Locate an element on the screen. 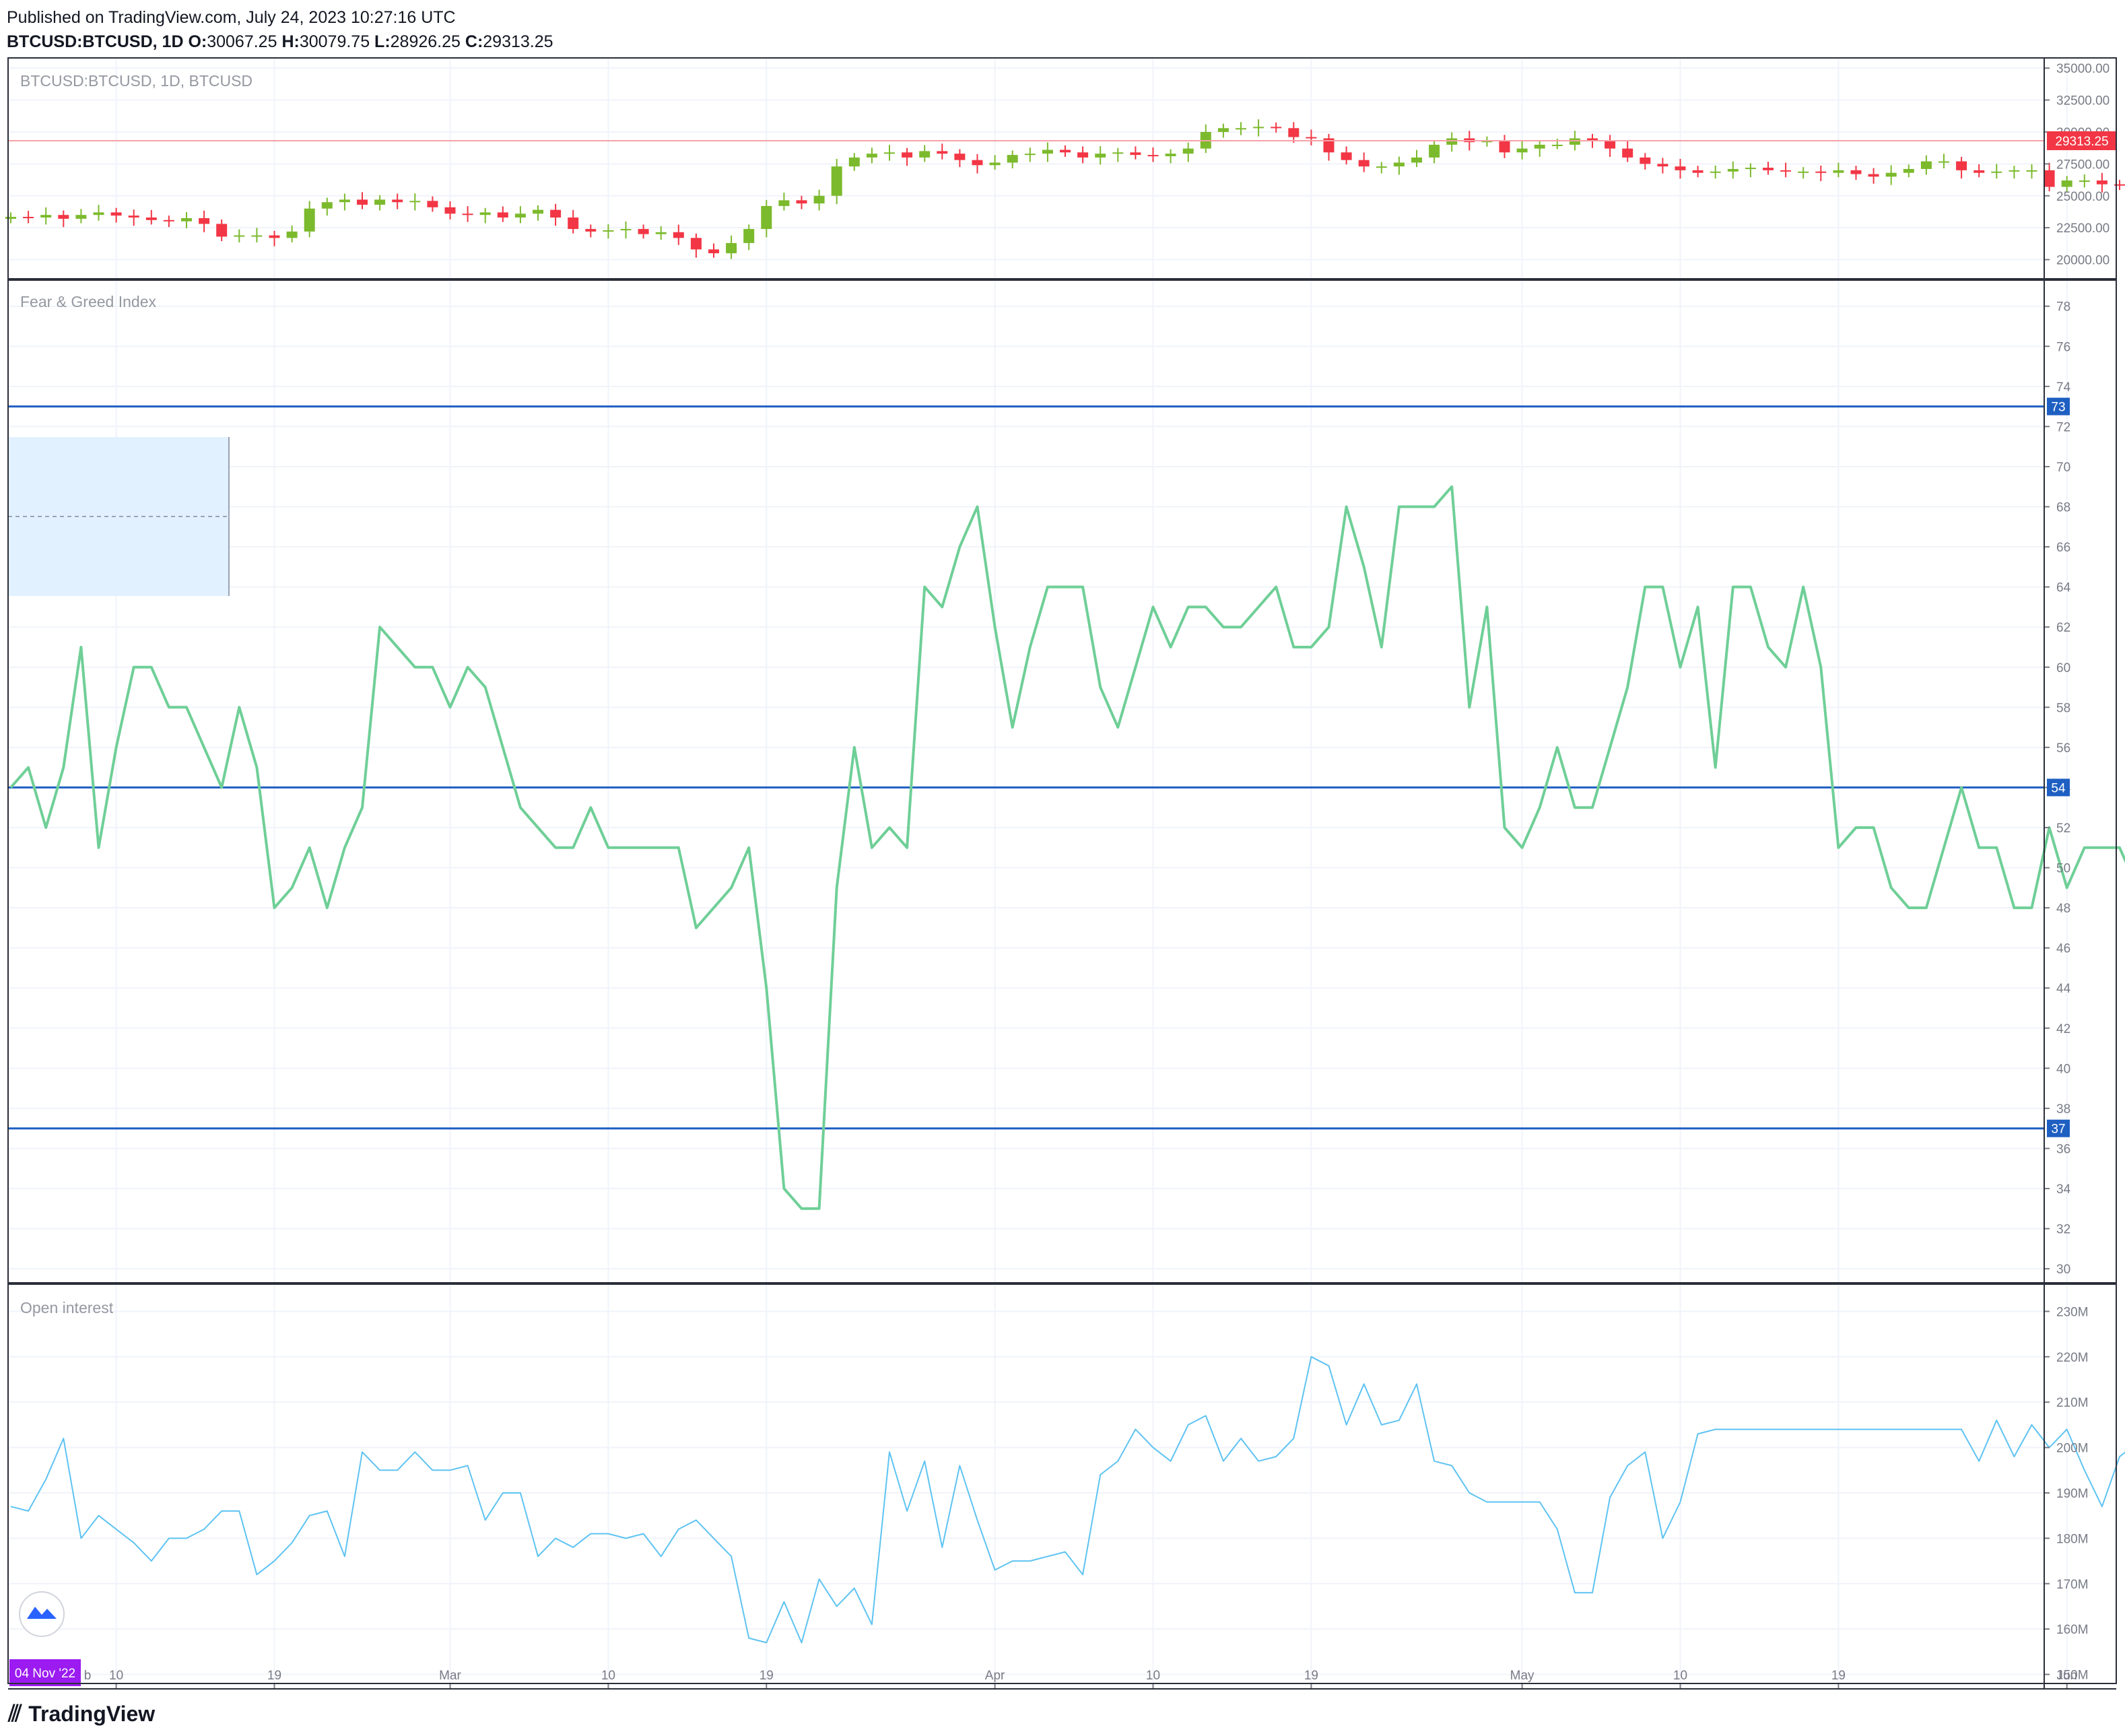 Image resolution: width=2125 pixels, height=1736 pixels. ohlc-key: H: is located at coordinates (288, 41).